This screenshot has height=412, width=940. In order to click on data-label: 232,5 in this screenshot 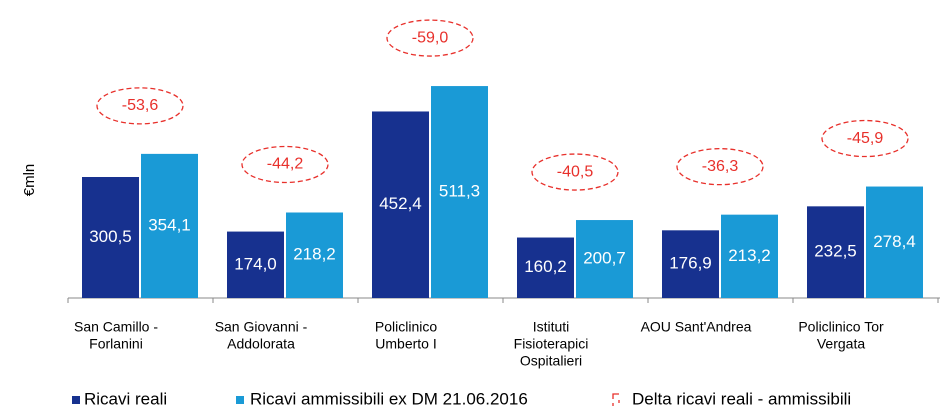, I will do `click(835, 251)`.